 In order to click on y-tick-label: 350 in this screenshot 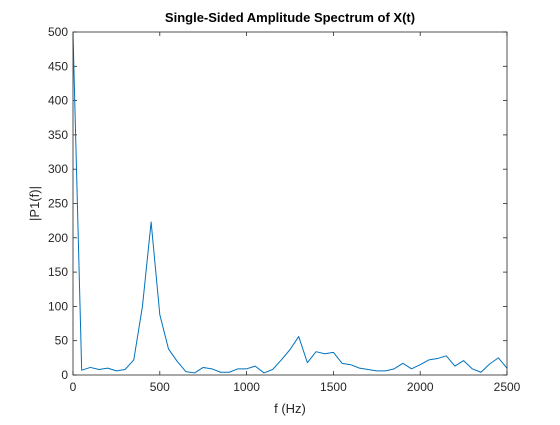, I will do `click(58, 135)`.